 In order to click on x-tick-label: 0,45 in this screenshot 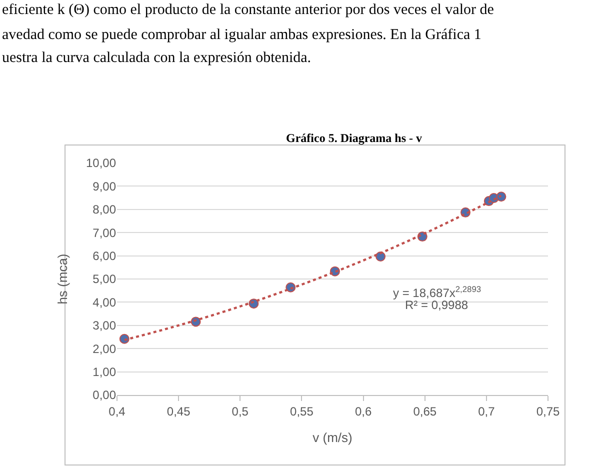, I will do `click(178, 411)`.